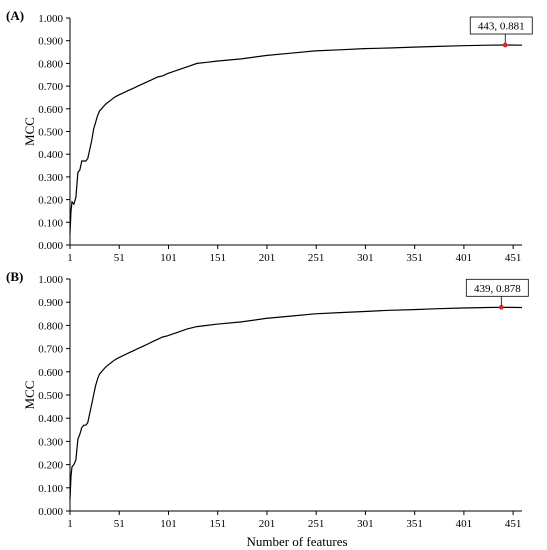 This screenshot has height=550, width=547. Describe the element at coordinates (296, 541) in the screenshot. I see `figure-xlabel: Number of features` at that location.